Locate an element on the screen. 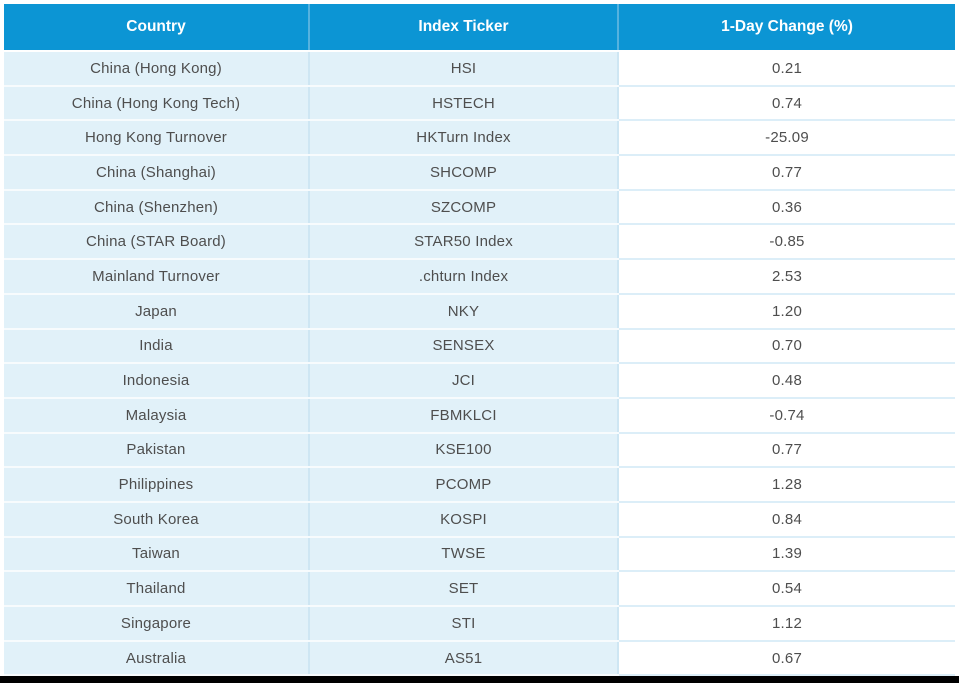  change-cell: 0.36 is located at coordinates (786, 207).